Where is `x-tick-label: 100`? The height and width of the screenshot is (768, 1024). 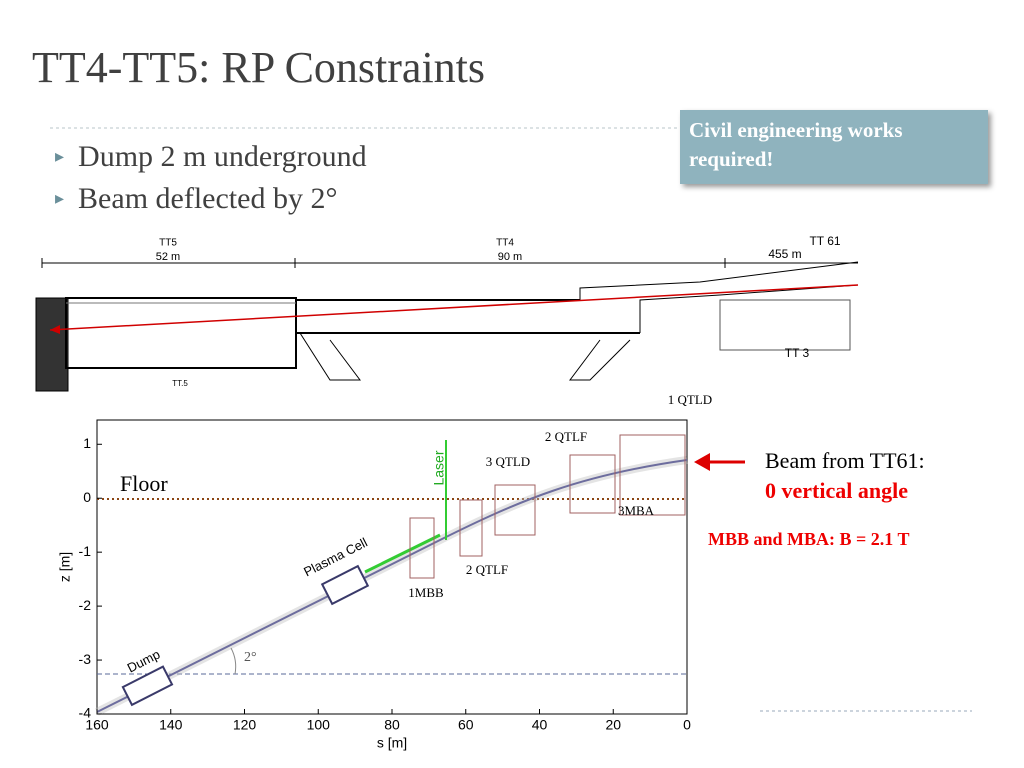 x-tick-label: 100 is located at coordinates (319, 725).